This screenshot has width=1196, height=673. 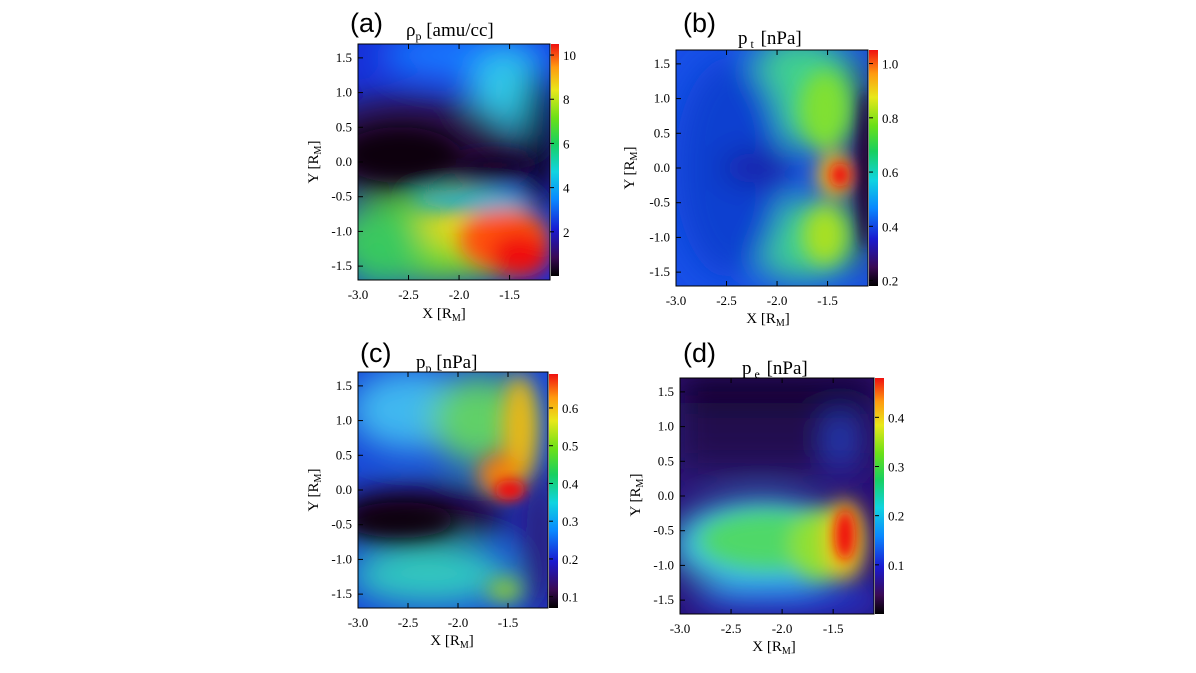 What do you see at coordinates (757, 507) in the screenshot?
I see `panel-d-x-ticks: -3.0 -2.5 -2.0 -1.5` at bounding box center [757, 507].